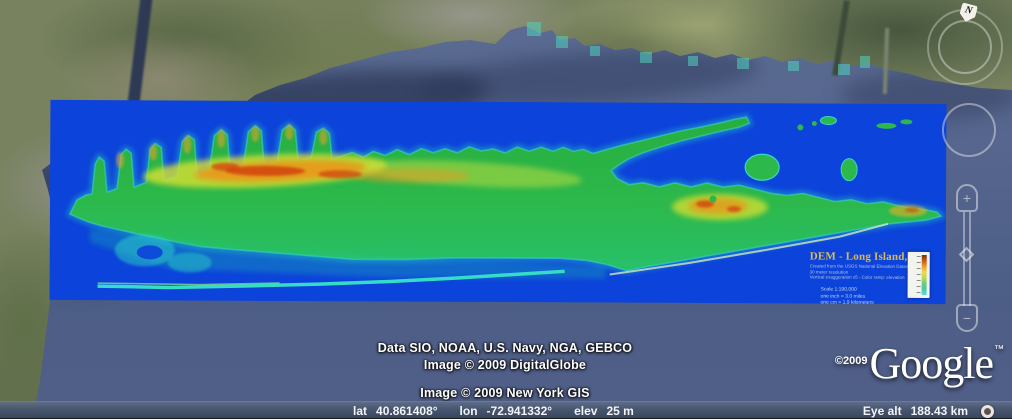 This screenshot has height=419, width=1012. Describe the element at coordinates (360, 411) in the screenshot. I see `lat-label: lat` at that location.